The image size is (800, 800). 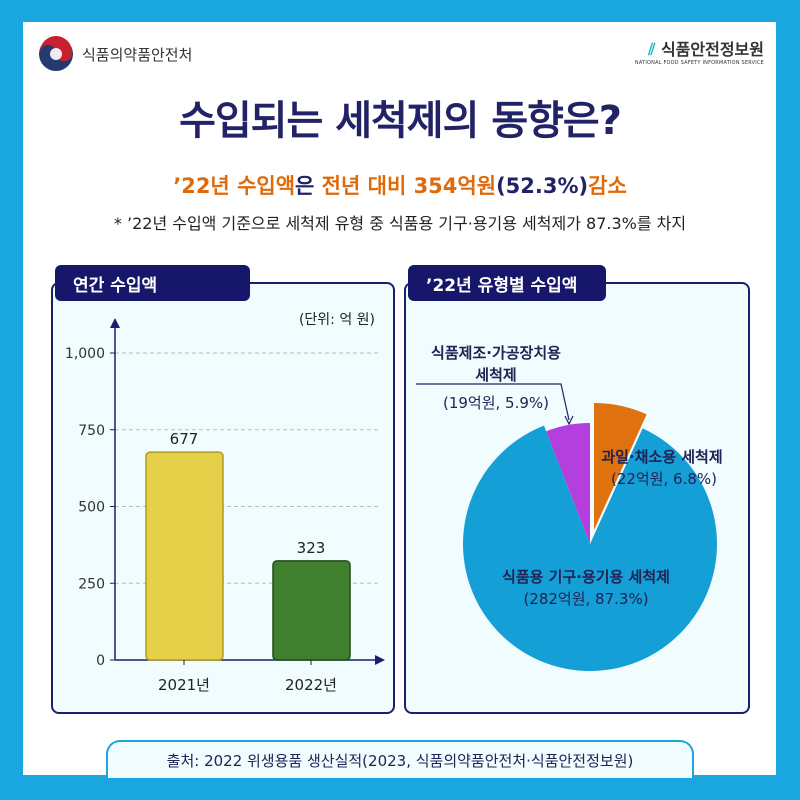 I want to click on nfsi-name: 식품안전정보원, so click(x=712, y=49).